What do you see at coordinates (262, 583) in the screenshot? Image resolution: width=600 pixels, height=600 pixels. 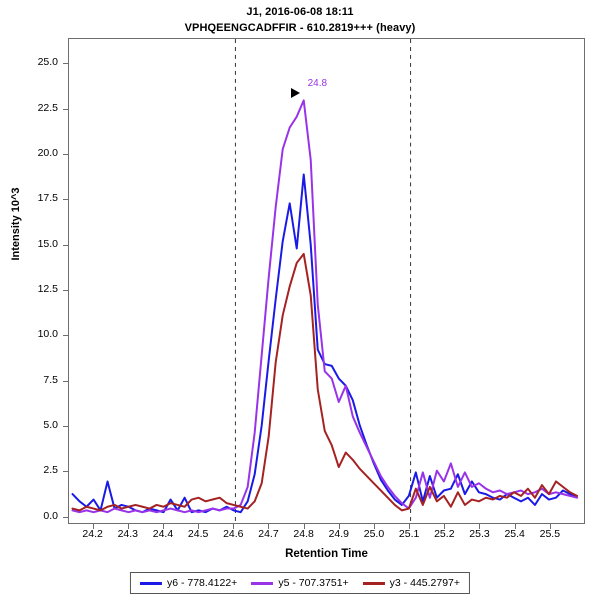 I see `legend-swatch-y5` at bounding box center [262, 583].